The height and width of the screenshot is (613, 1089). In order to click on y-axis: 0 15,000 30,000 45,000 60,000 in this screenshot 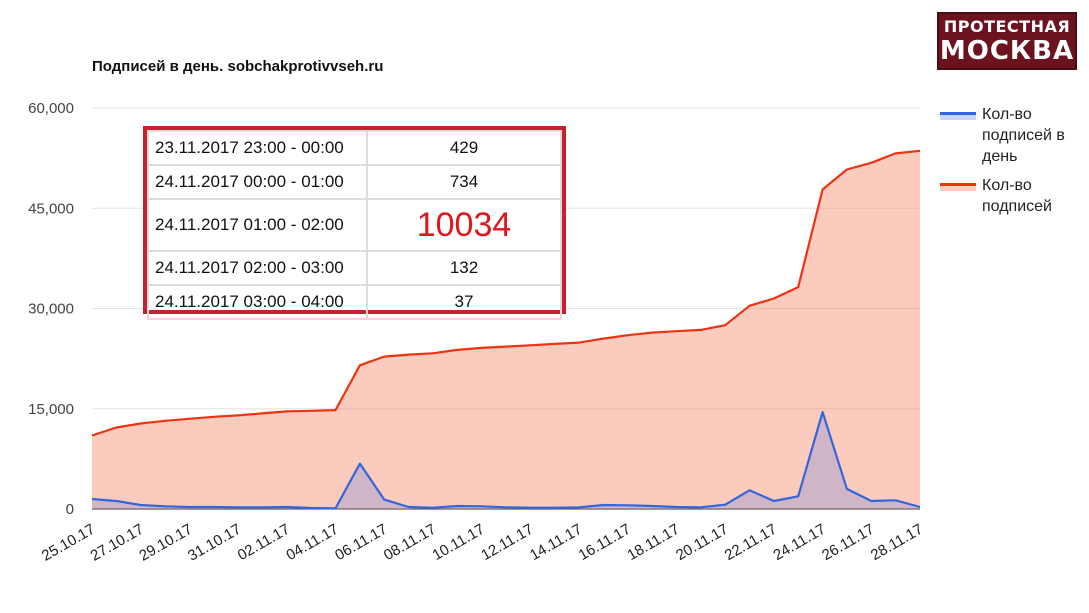, I will do `click(51, 309)`.